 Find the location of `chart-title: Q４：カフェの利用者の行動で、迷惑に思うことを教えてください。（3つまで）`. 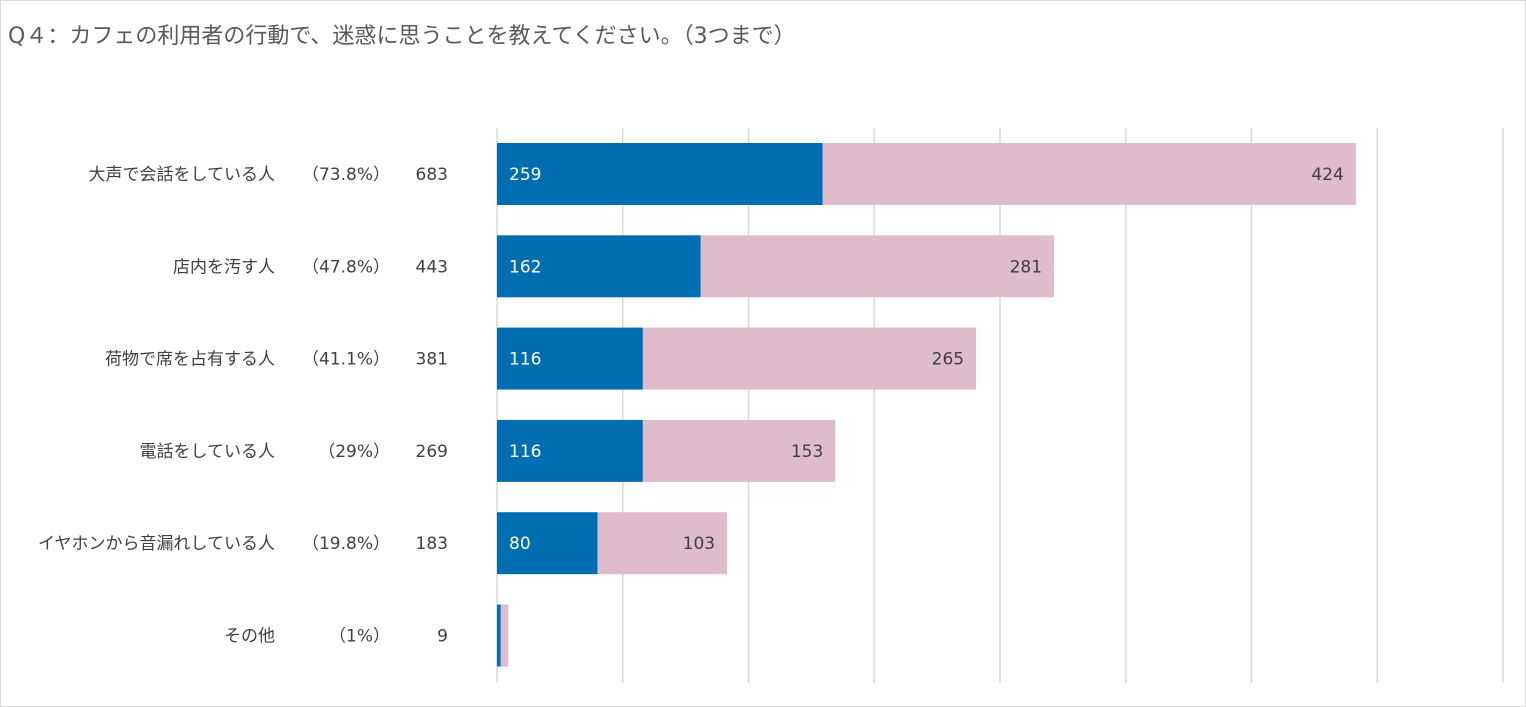

chart-title: Q４：カフェの利用者の行動で、迷惑に思うことを教えてください。（3つまで） is located at coordinates (402, 36).